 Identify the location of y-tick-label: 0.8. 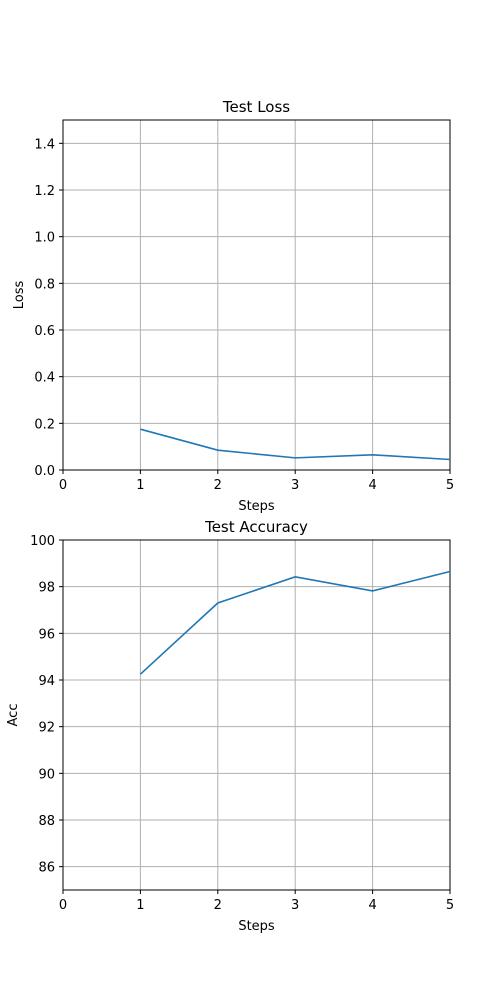
(44, 284).